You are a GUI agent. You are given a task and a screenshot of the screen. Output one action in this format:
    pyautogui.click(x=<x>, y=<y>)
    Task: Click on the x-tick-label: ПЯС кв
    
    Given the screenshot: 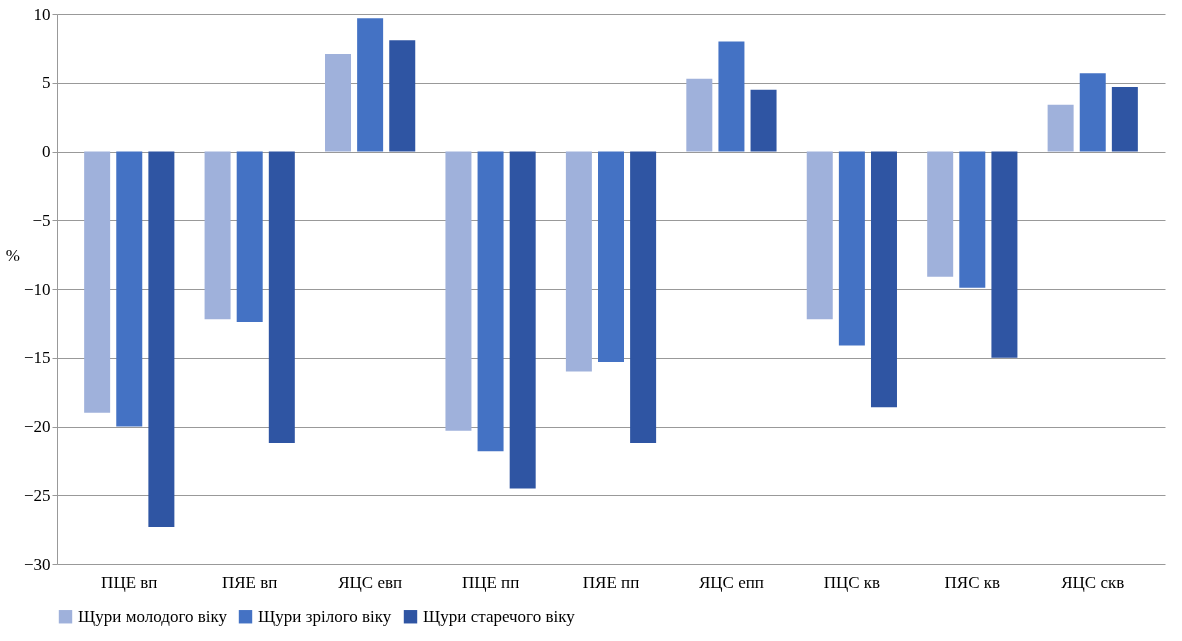 What is the action you would take?
    pyautogui.click(x=972, y=582)
    